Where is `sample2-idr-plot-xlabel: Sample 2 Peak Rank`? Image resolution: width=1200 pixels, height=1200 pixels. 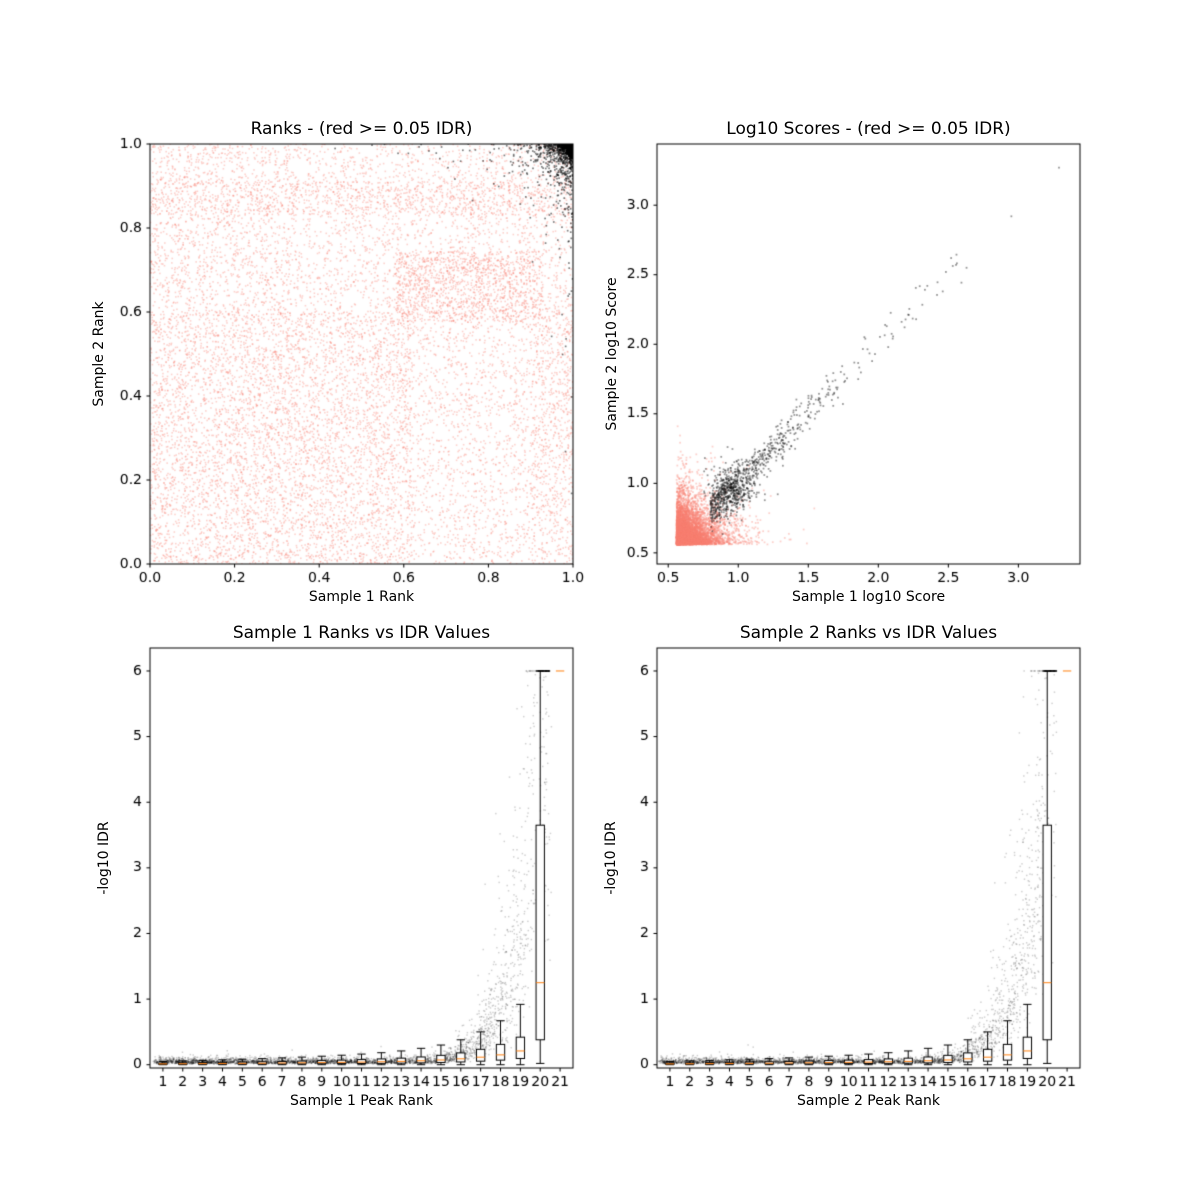
sample2-idr-plot-xlabel: Sample 2 Peak Rank is located at coordinates (868, 1101).